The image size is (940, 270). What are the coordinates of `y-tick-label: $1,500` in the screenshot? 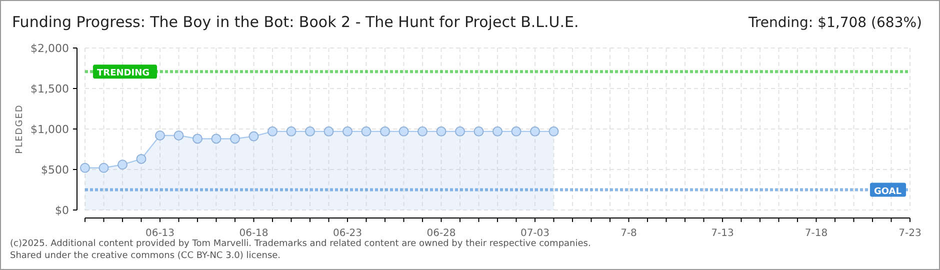 It's located at (49, 89).